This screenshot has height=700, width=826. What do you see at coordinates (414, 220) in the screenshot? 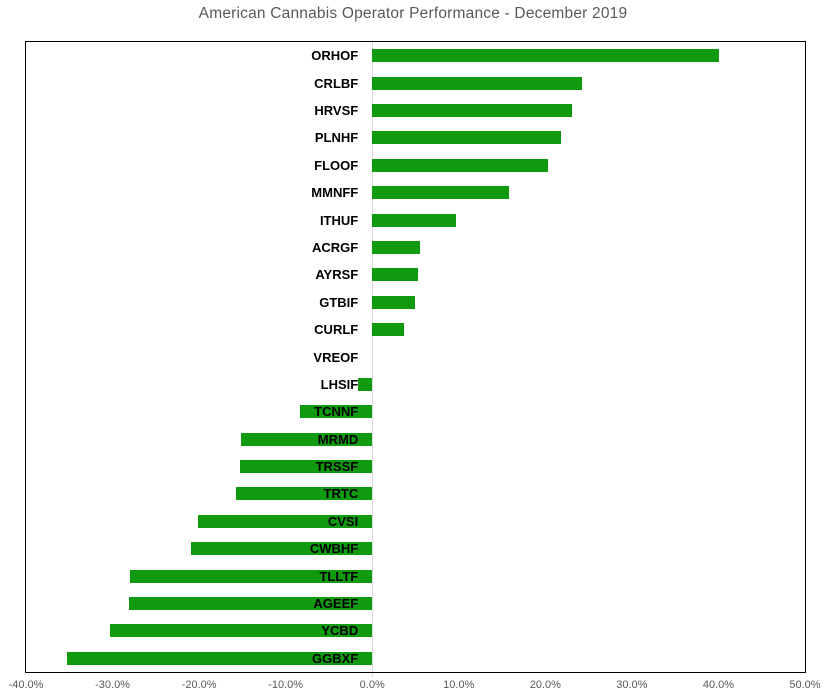
I see `bar-ithuf` at bounding box center [414, 220].